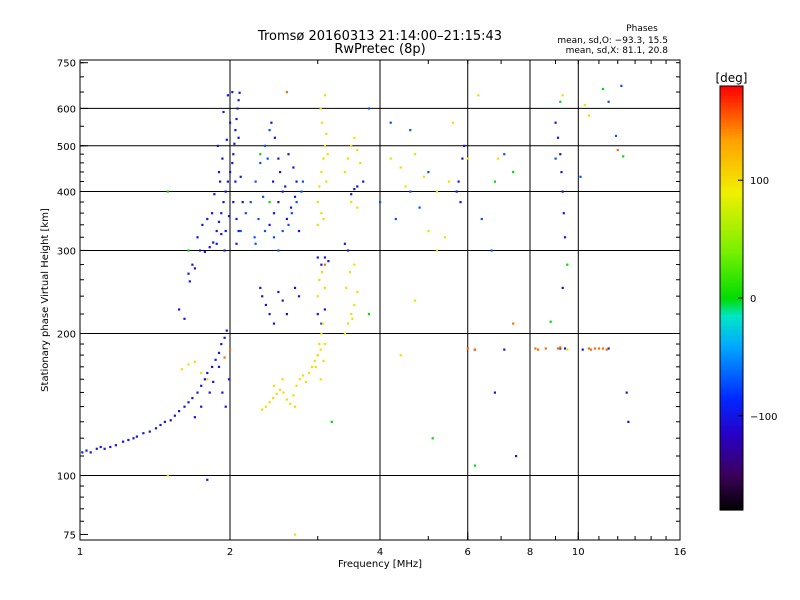 This screenshot has height=600, width=800. I want to click on x-tick-label: 6, so click(468, 552).